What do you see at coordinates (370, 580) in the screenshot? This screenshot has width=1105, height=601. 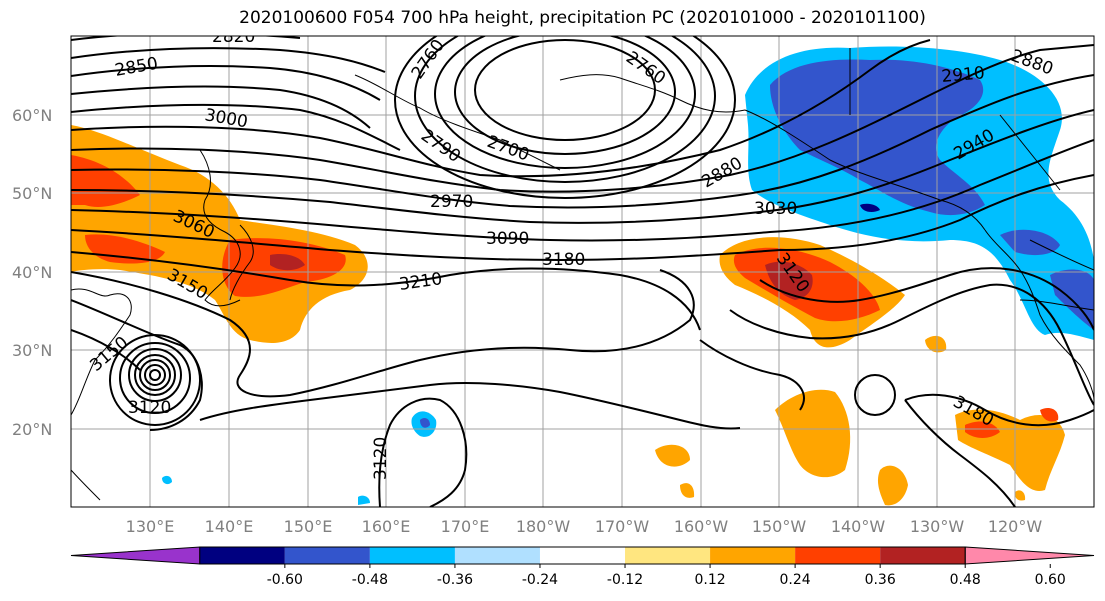 I see `colorbar-tick-label: -0.48` at bounding box center [370, 580].